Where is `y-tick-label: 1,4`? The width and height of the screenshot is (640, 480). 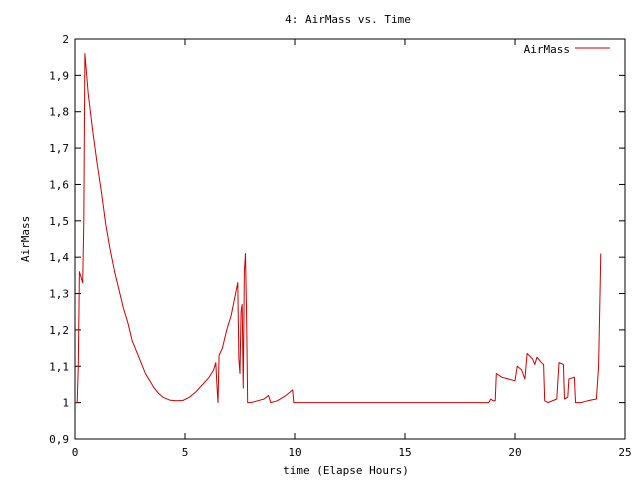
y-tick-label: 1,4 is located at coordinates (59, 257).